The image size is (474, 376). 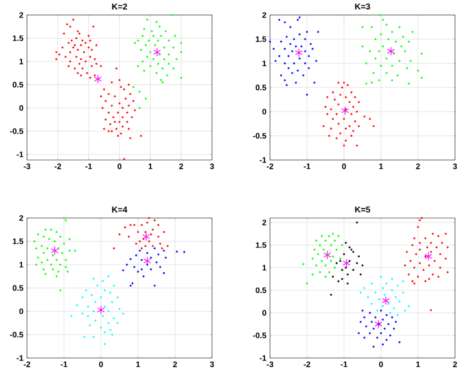 I want to click on chart-title: K=2, so click(x=120, y=7).